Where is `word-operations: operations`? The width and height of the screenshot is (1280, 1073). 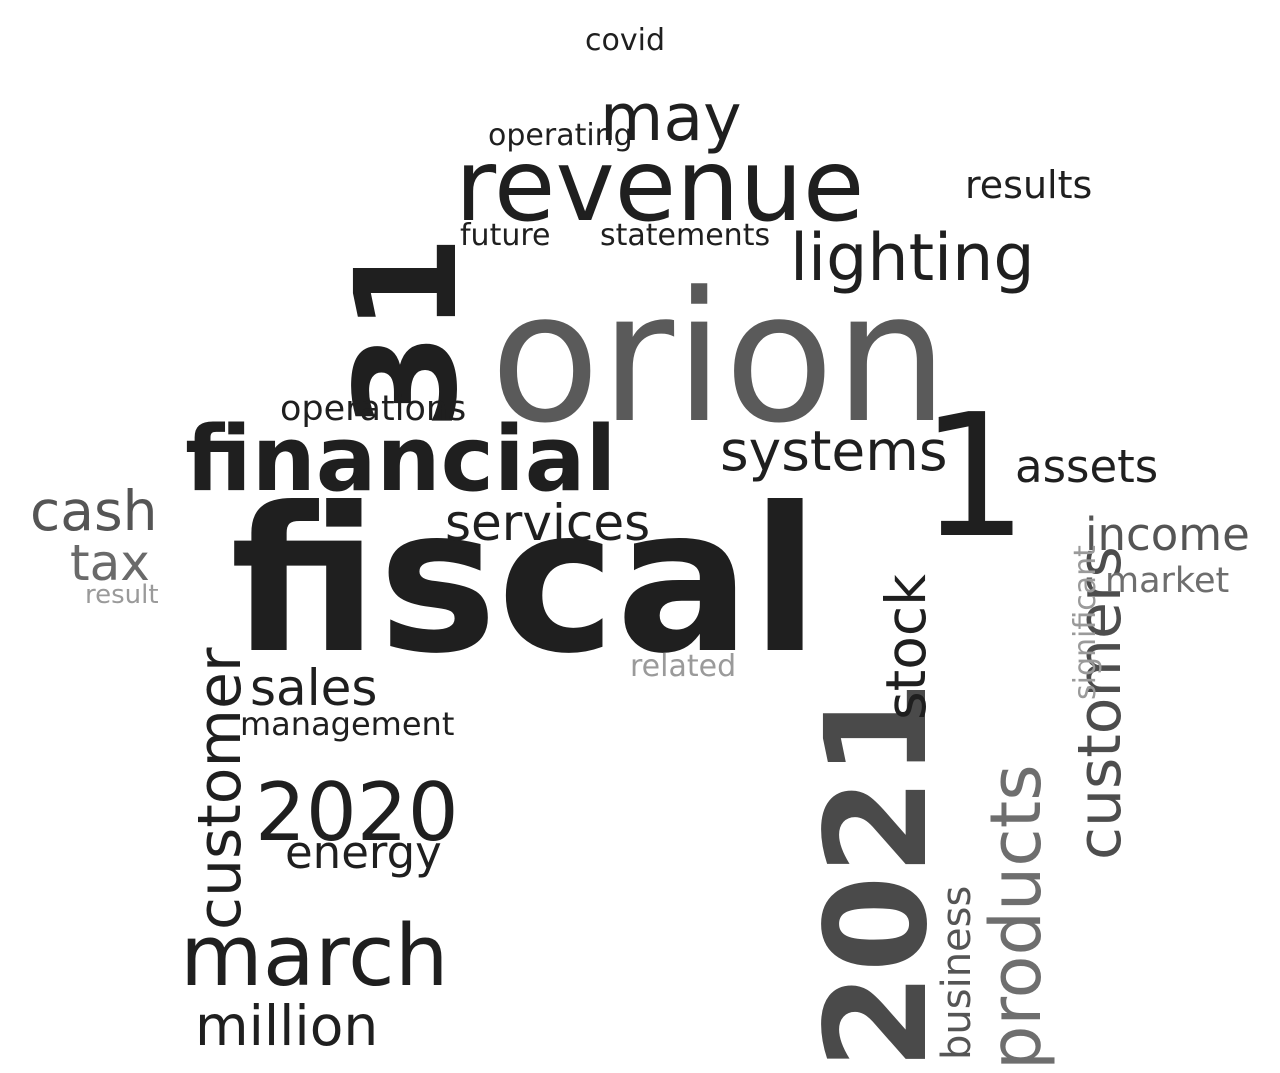
word-operations: operations is located at coordinates (373, 409).